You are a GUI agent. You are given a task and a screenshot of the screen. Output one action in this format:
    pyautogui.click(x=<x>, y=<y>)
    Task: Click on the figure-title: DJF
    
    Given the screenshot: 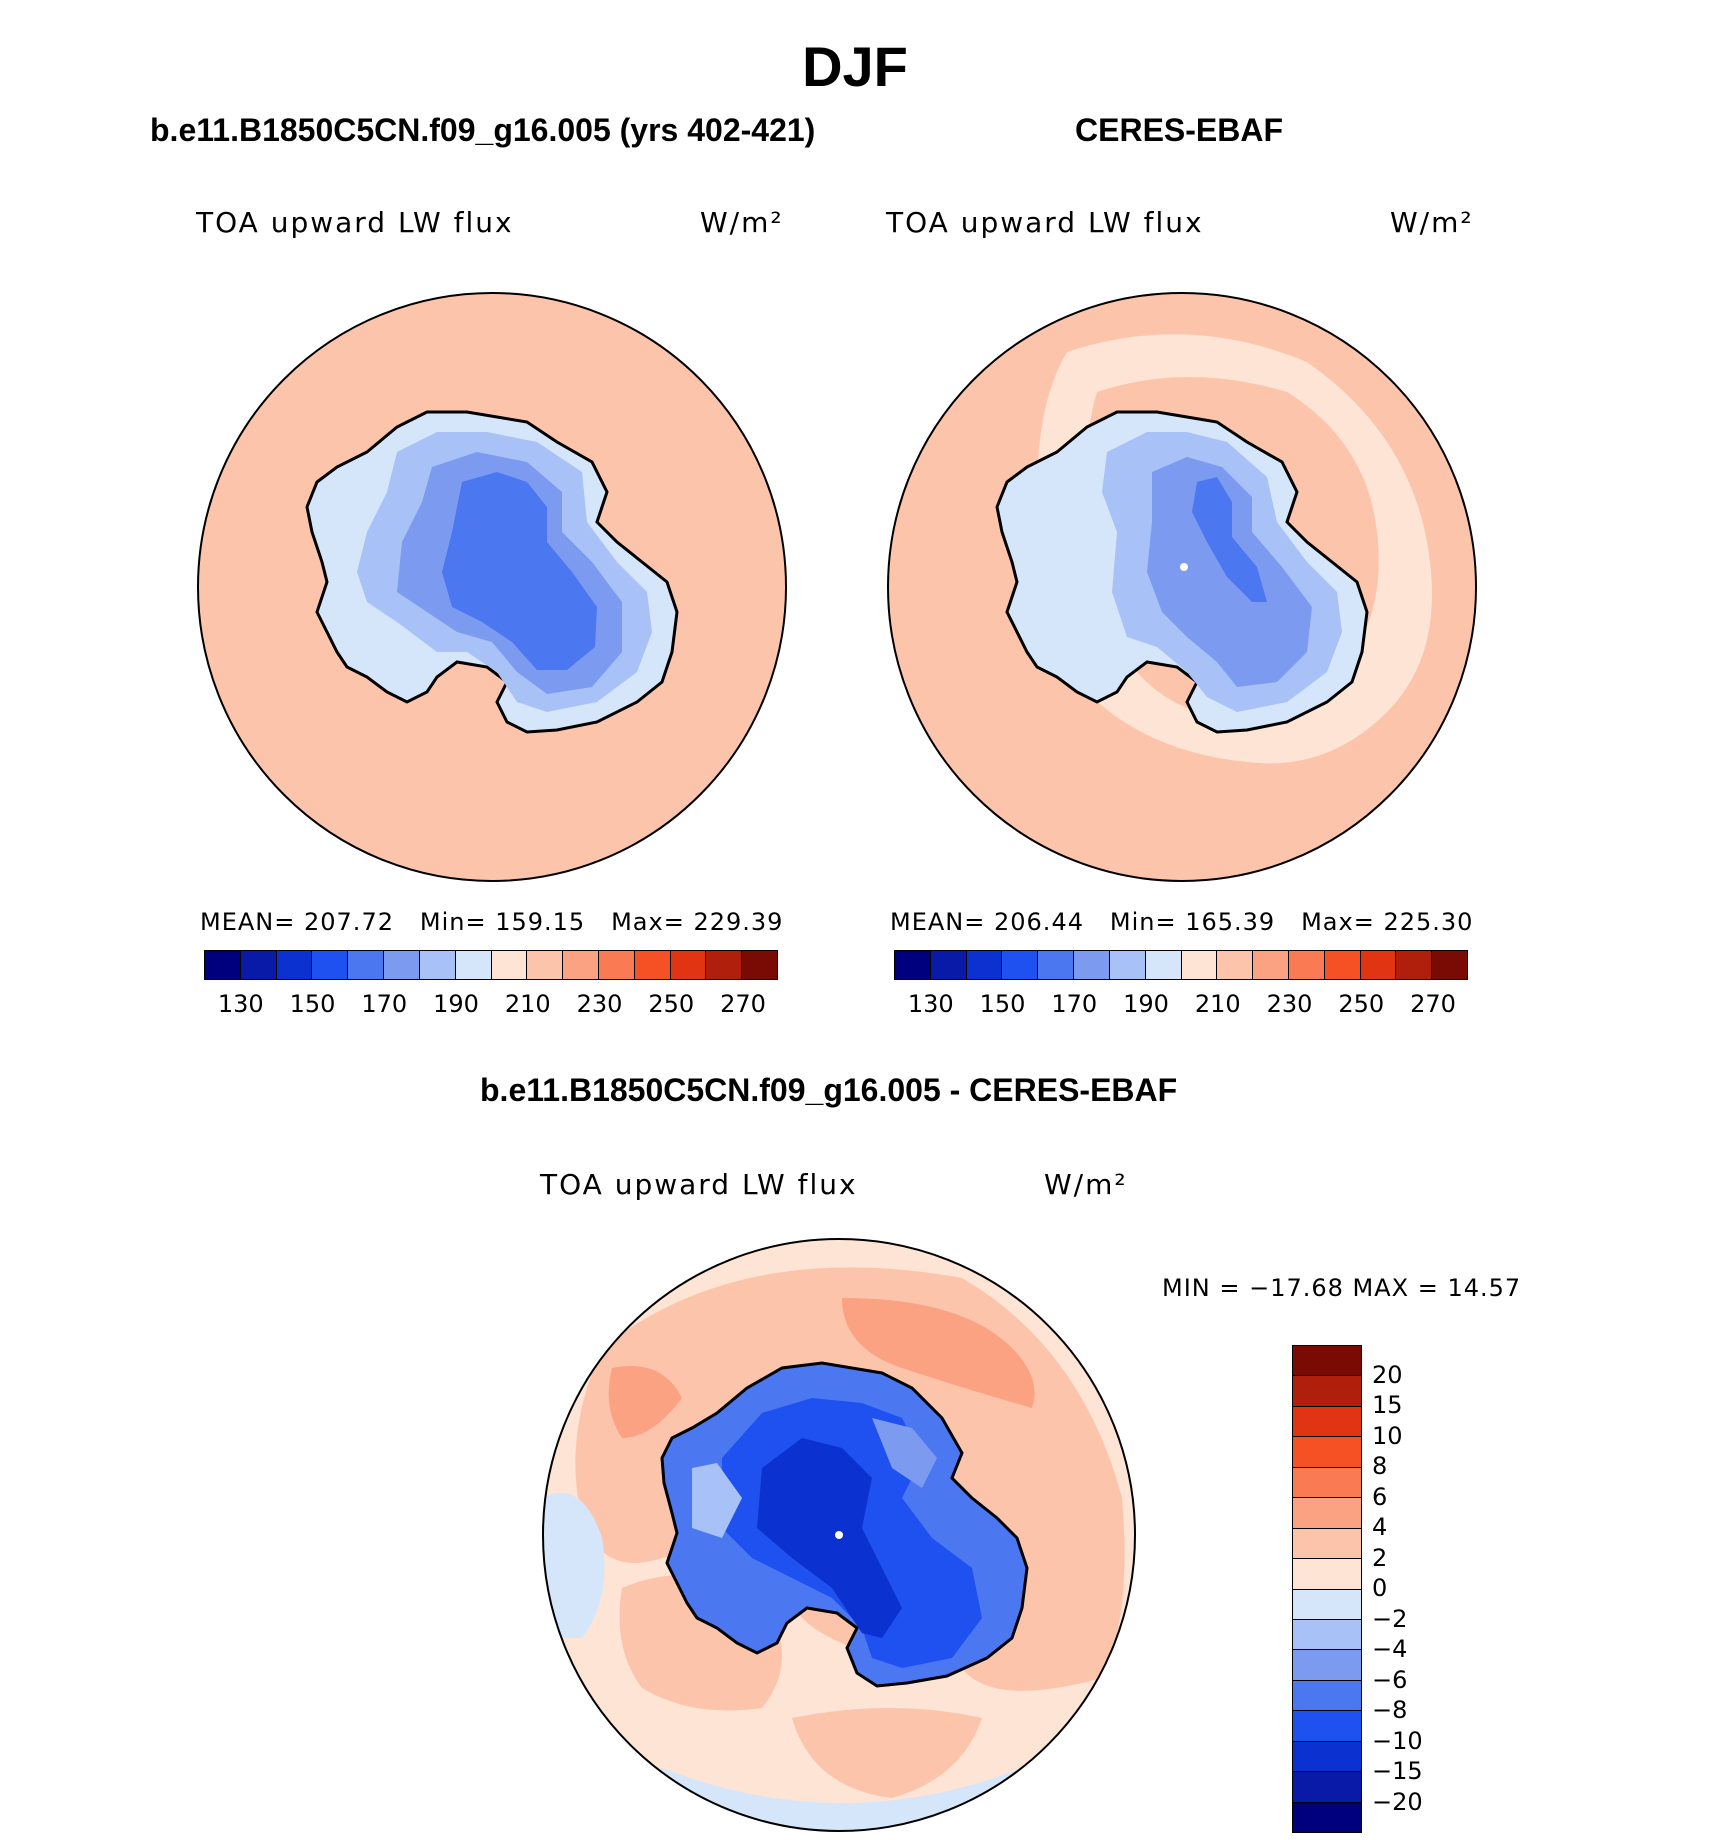 What is the action you would take?
    pyautogui.click(x=855, y=66)
    